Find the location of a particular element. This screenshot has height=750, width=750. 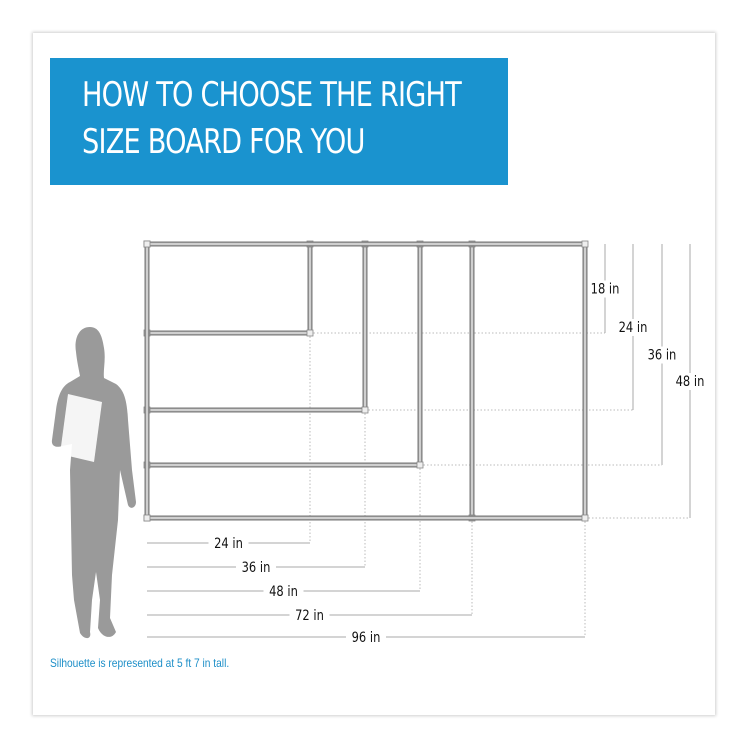

board-frame-24x18 is located at coordinates (228, 288).